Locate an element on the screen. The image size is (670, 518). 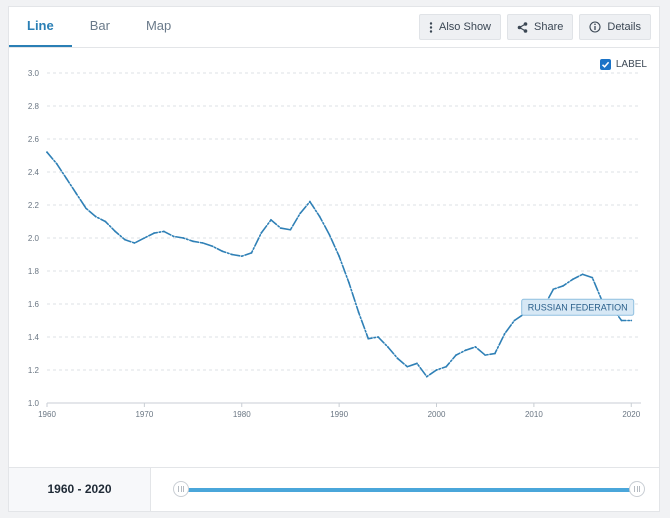
x-tick-label: 2010 is located at coordinates (534, 414).